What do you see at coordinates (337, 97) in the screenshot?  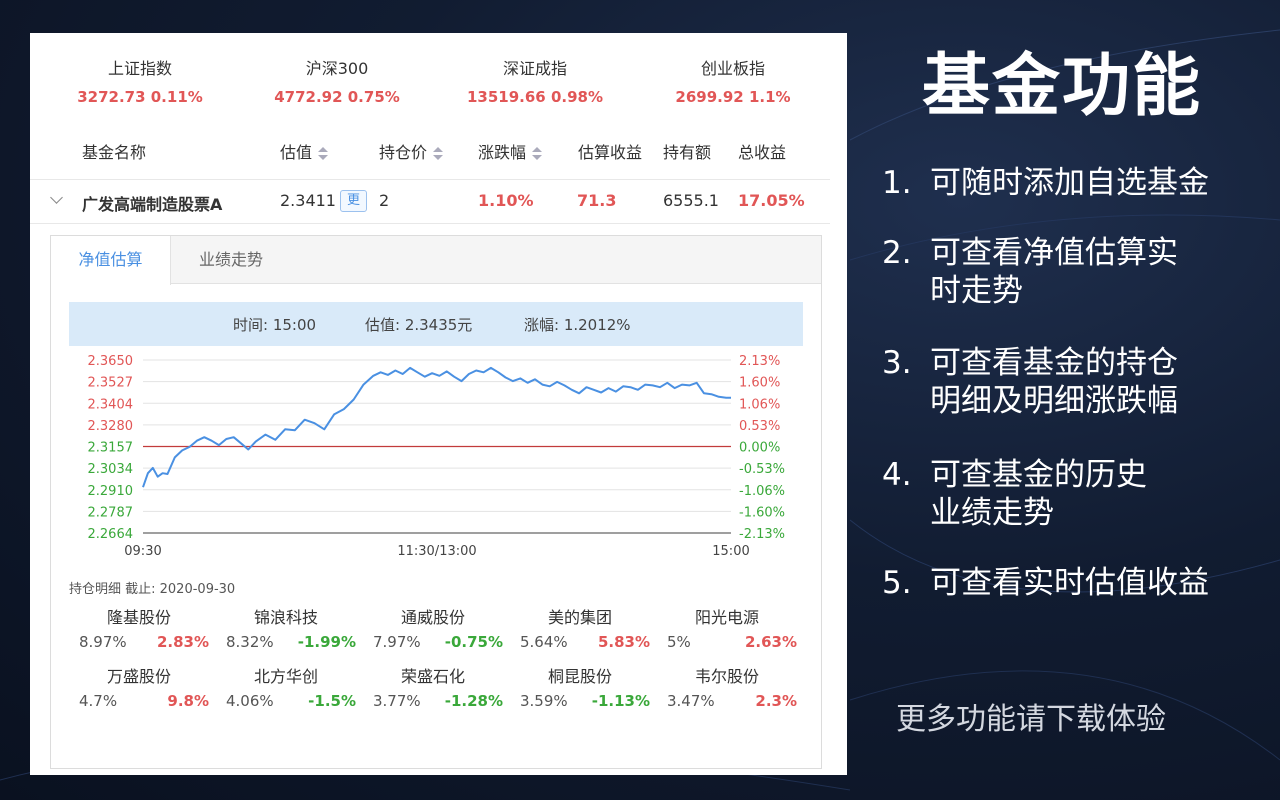 I see `index-value: 4772.92 0.75%` at bounding box center [337, 97].